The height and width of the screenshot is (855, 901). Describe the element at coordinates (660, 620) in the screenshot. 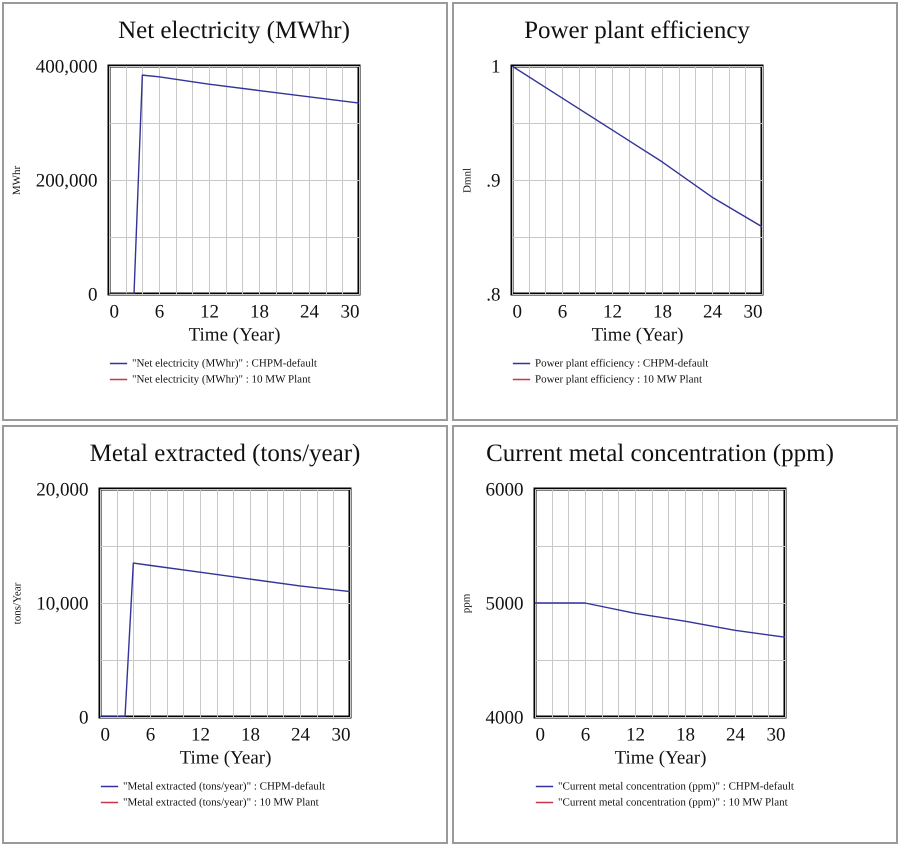

I see `line-series` at that location.